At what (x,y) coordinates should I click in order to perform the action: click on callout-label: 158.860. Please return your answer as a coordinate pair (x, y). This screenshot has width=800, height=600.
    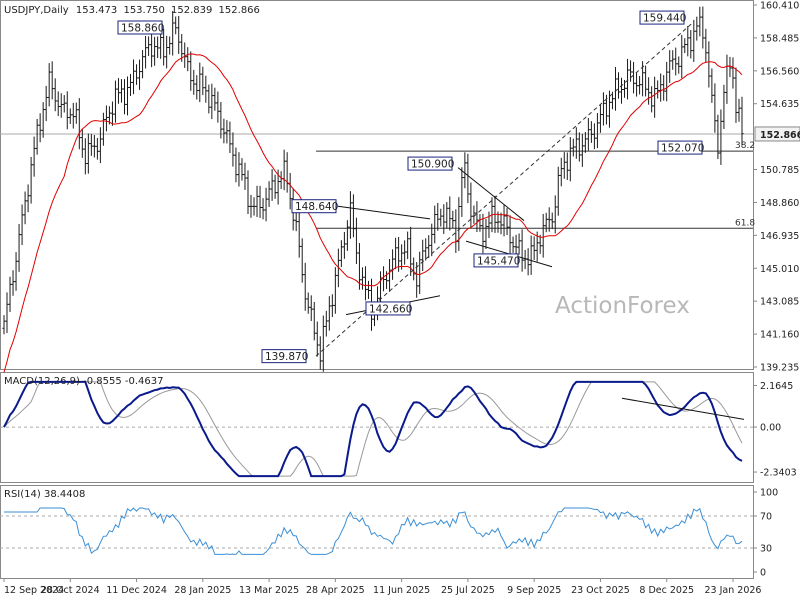
    Looking at the image, I should click on (142, 28).